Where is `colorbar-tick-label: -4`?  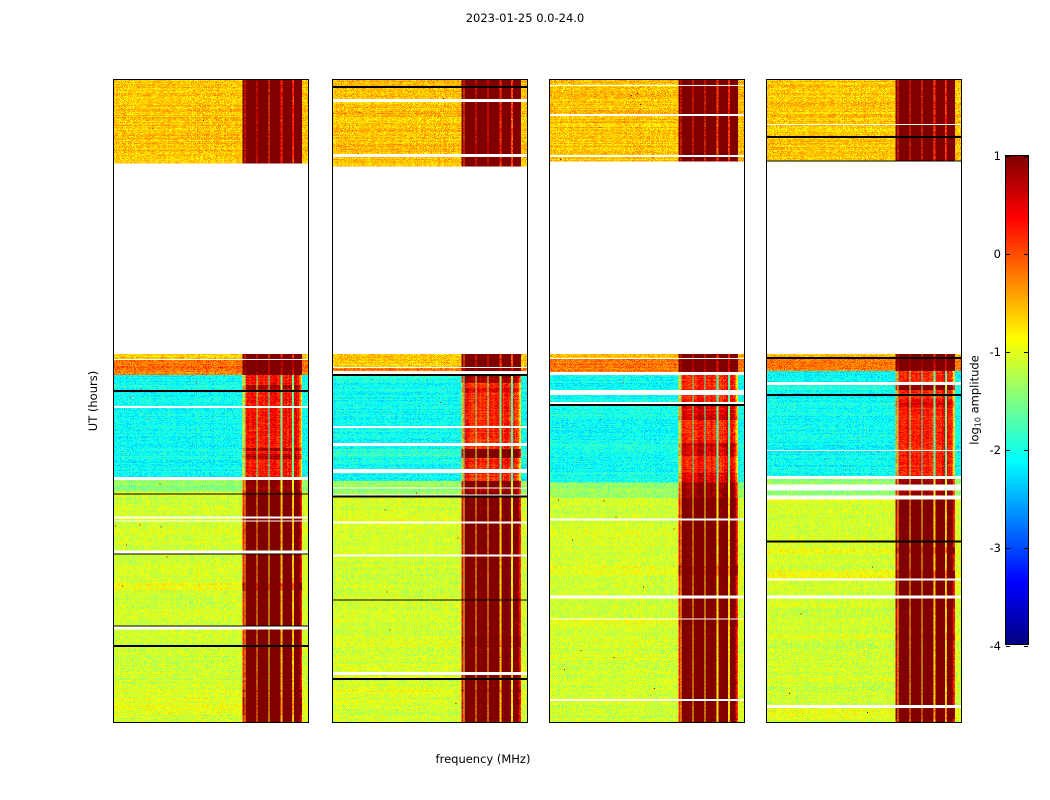
colorbar-tick-label: -4 is located at coordinates (995, 646).